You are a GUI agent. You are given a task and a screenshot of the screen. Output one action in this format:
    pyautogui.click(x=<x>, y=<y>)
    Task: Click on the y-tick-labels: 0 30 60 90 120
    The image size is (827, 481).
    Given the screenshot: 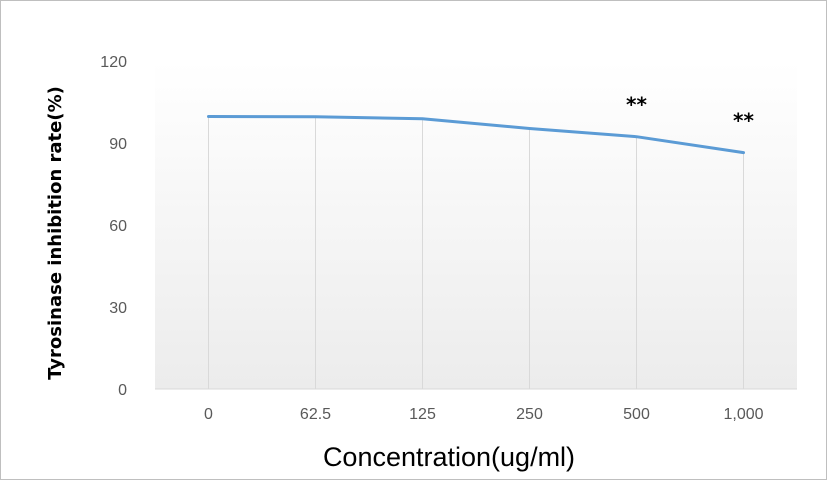 What is the action you would take?
    pyautogui.click(x=113, y=226)
    